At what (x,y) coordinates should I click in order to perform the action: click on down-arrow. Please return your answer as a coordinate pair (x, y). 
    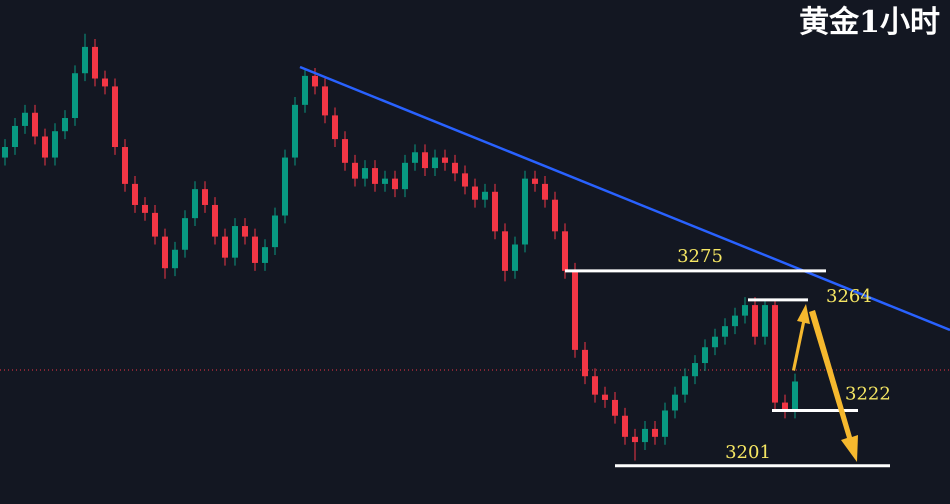
    Looking at the image, I should click on (833, 386).